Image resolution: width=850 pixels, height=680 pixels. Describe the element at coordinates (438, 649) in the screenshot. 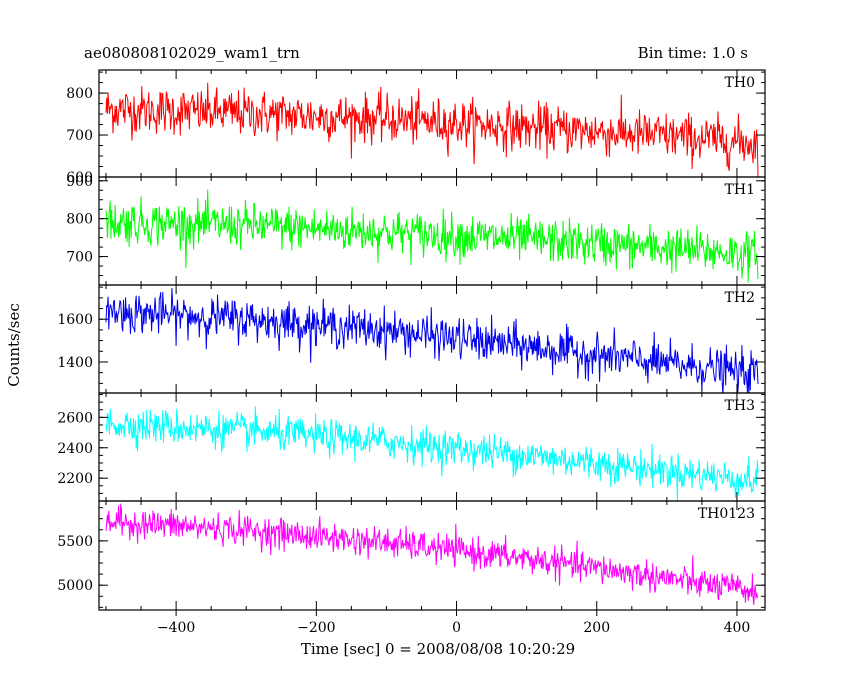

I see `x-axis-label: Time [sec] 0 = 2008/08/08 10:20:29` at that location.